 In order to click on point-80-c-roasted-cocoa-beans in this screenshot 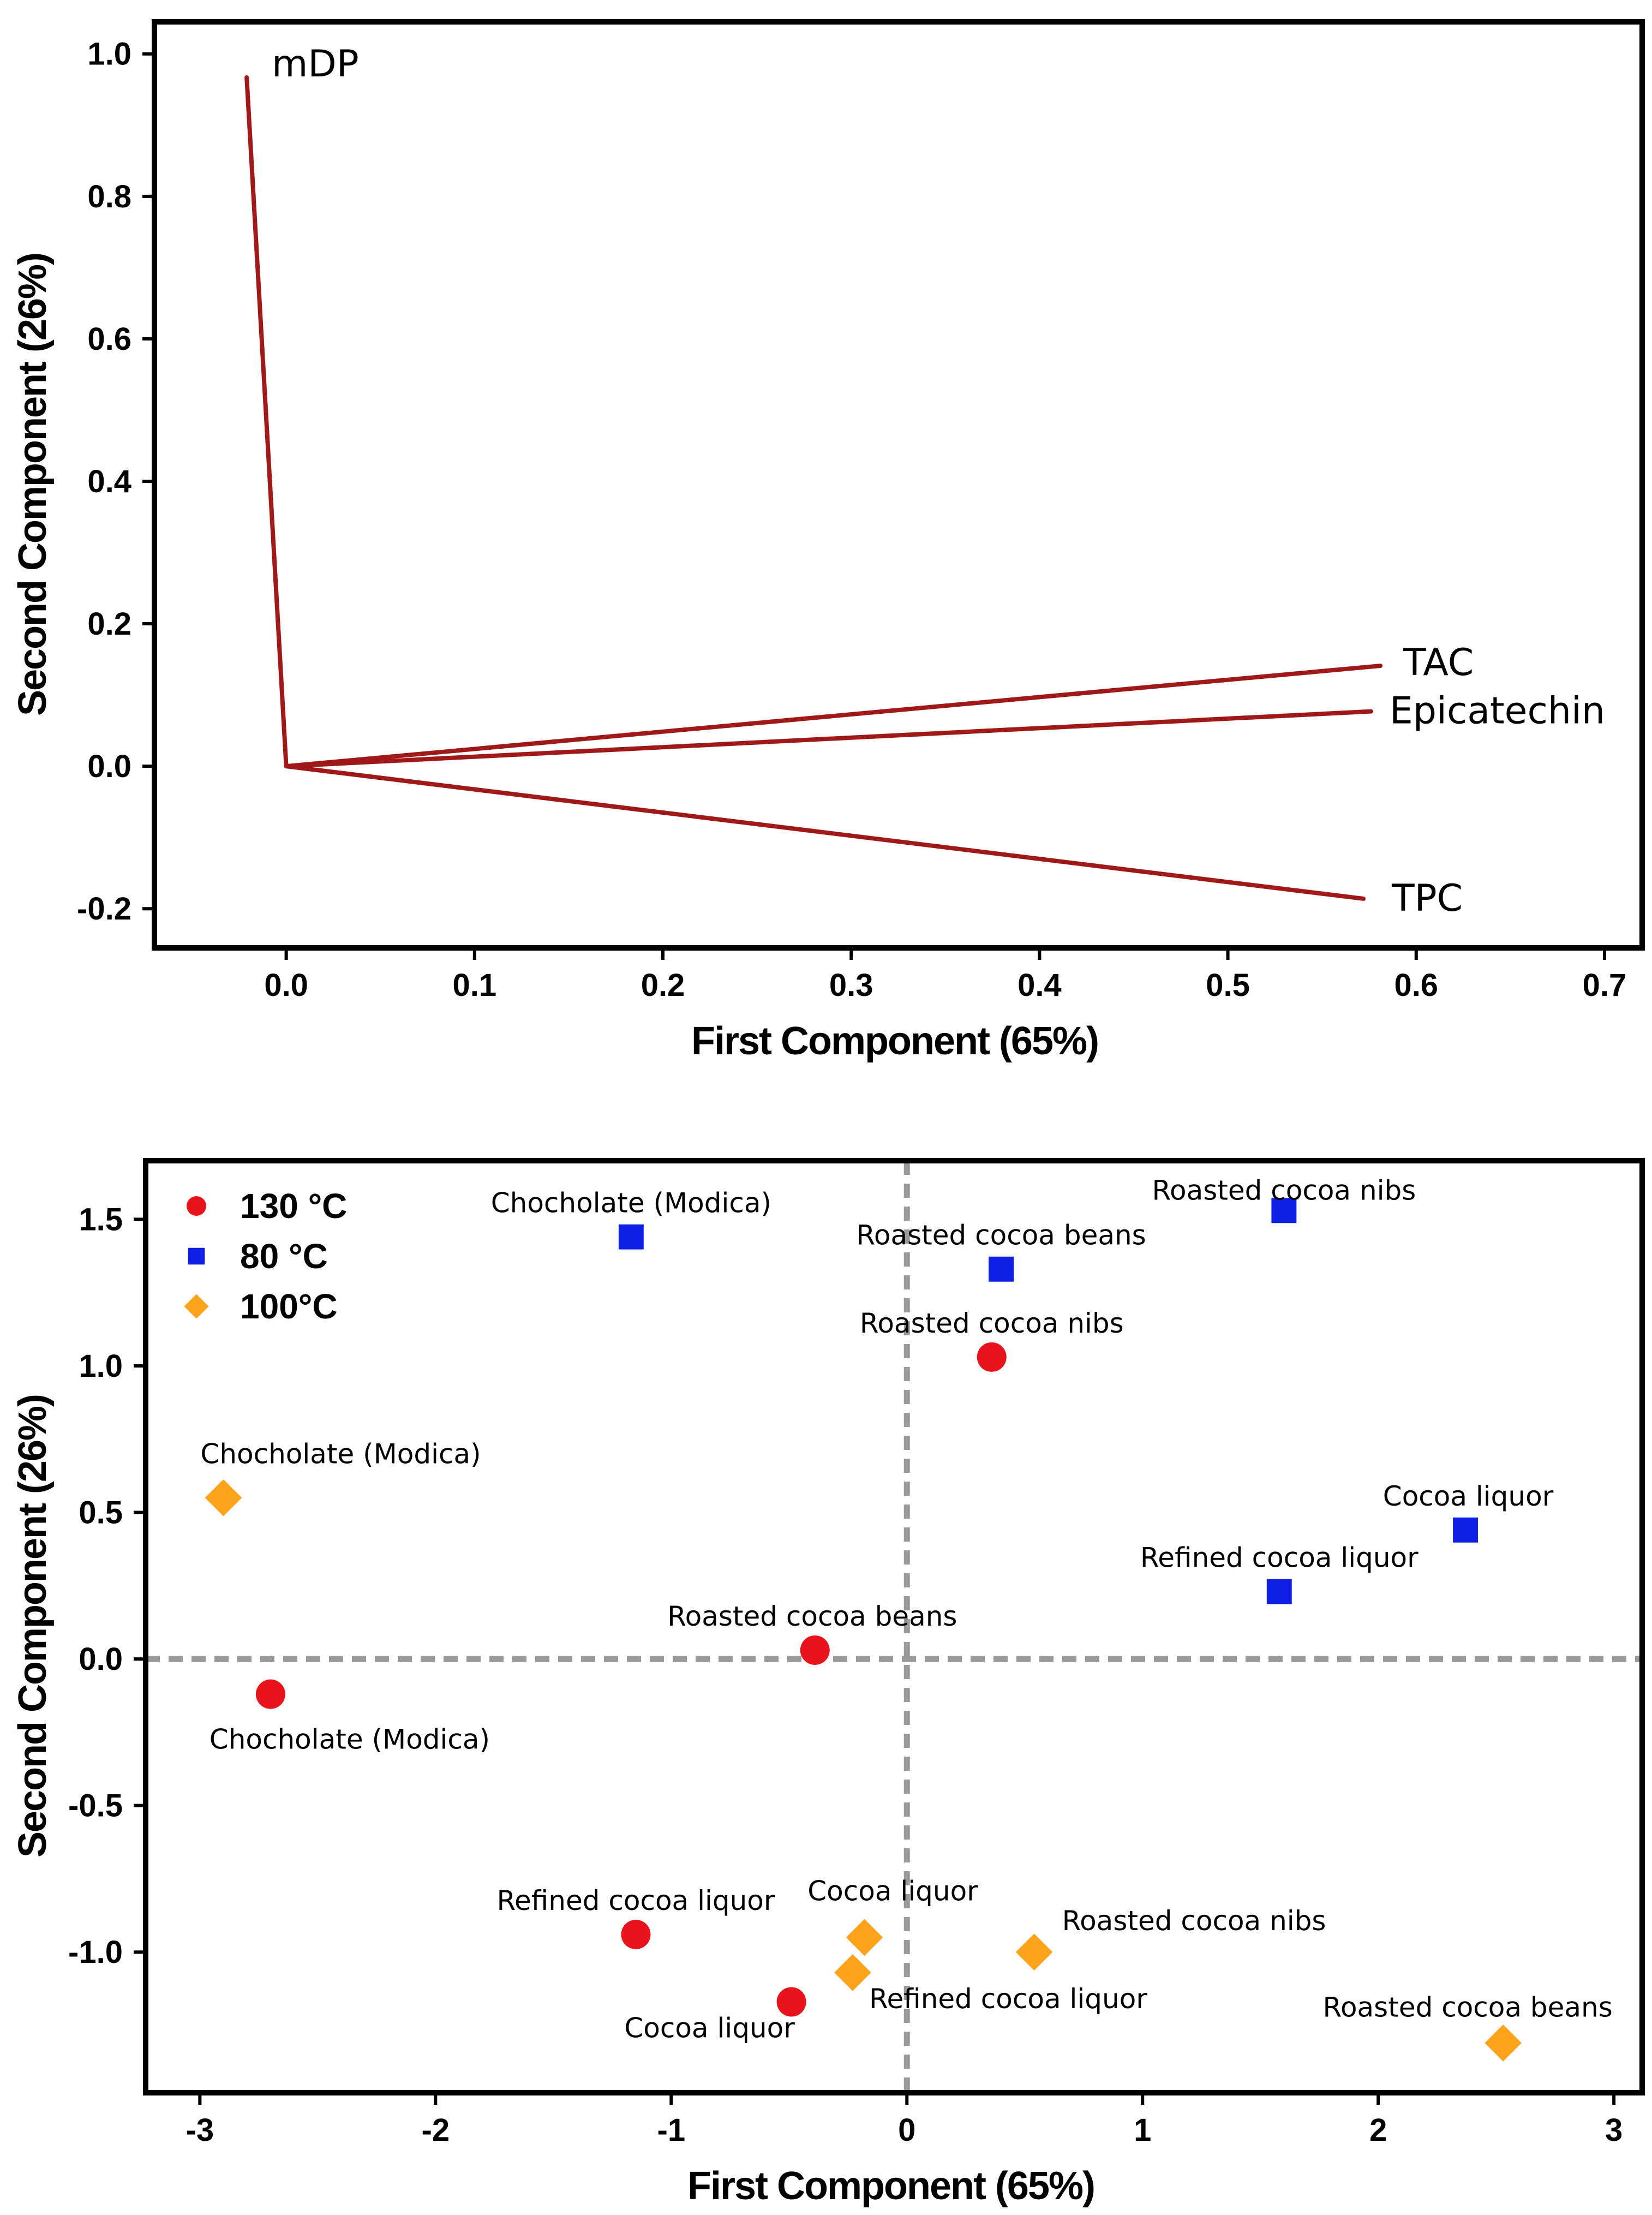, I will do `click(1001, 1269)`.